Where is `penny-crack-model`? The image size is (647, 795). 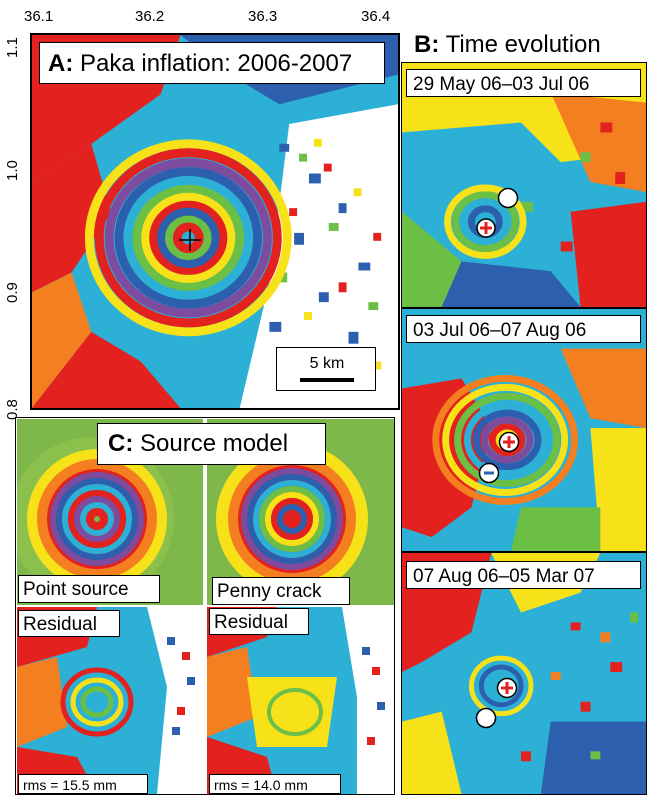
penny-crack-model is located at coordinates (300, 512).